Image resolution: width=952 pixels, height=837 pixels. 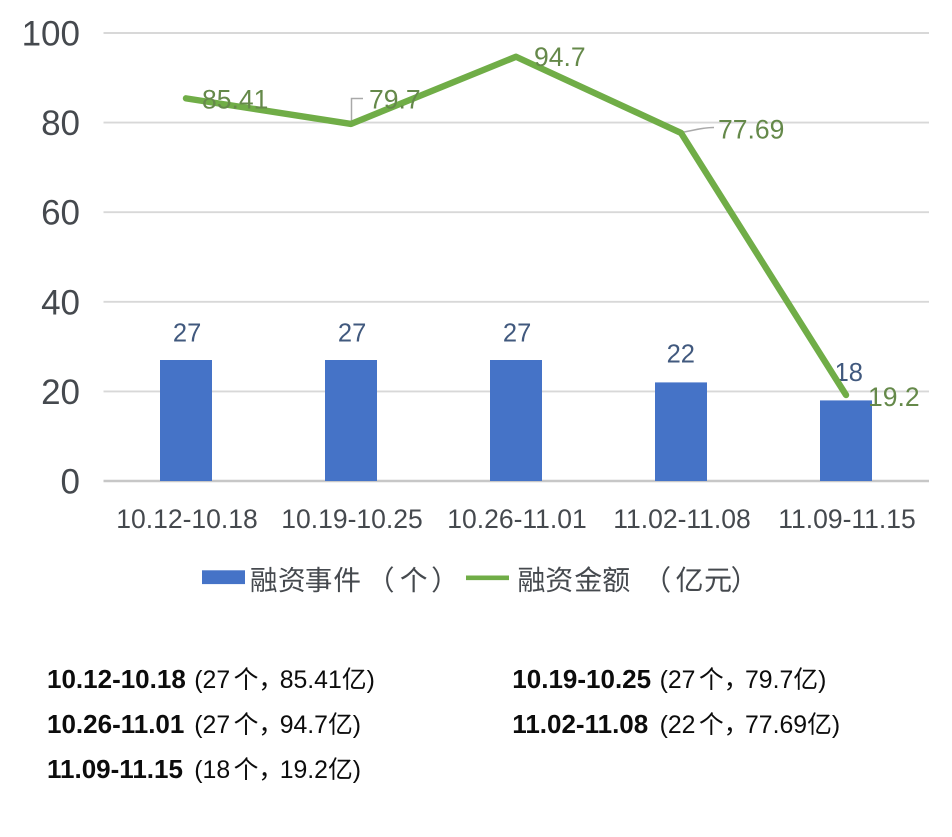 What do you see at coordinates (60, 123) in the screenshot?
I see `svg-text: 80` at bounding box center [60, 123].